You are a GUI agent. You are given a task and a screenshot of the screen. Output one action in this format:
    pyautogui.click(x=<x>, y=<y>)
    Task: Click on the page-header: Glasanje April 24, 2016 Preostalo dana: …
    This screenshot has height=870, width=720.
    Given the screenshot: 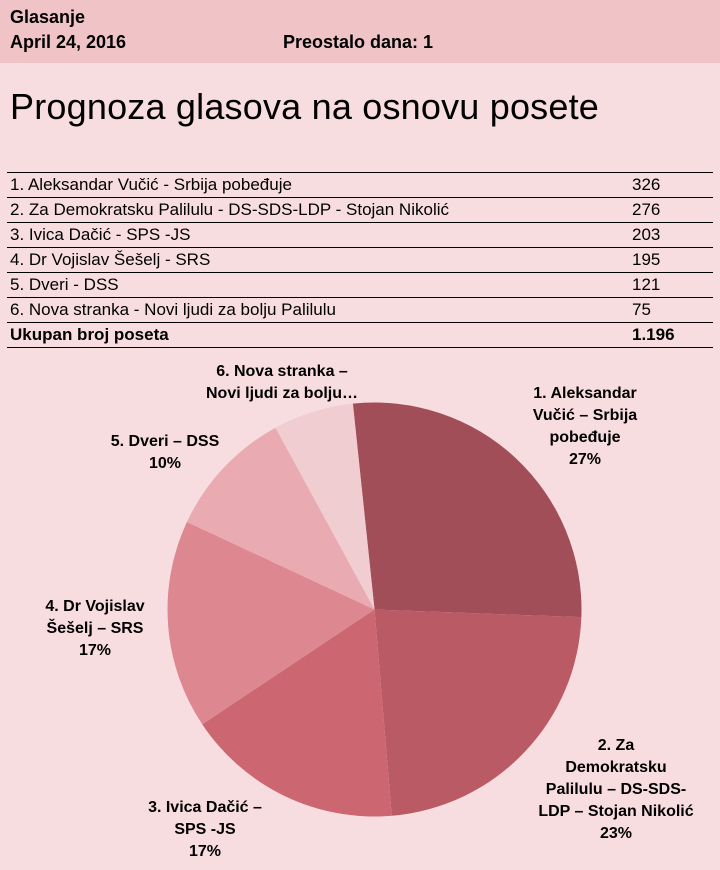 What is the action you would take?
    pyautogui.click(x=360, y=31)
    